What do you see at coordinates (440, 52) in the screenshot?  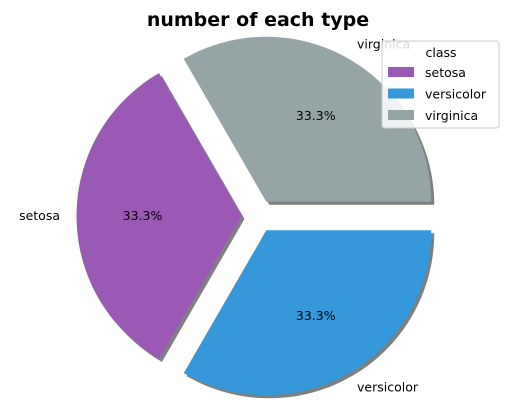 I see `legend-title: class` at bounding box center [440, 52].